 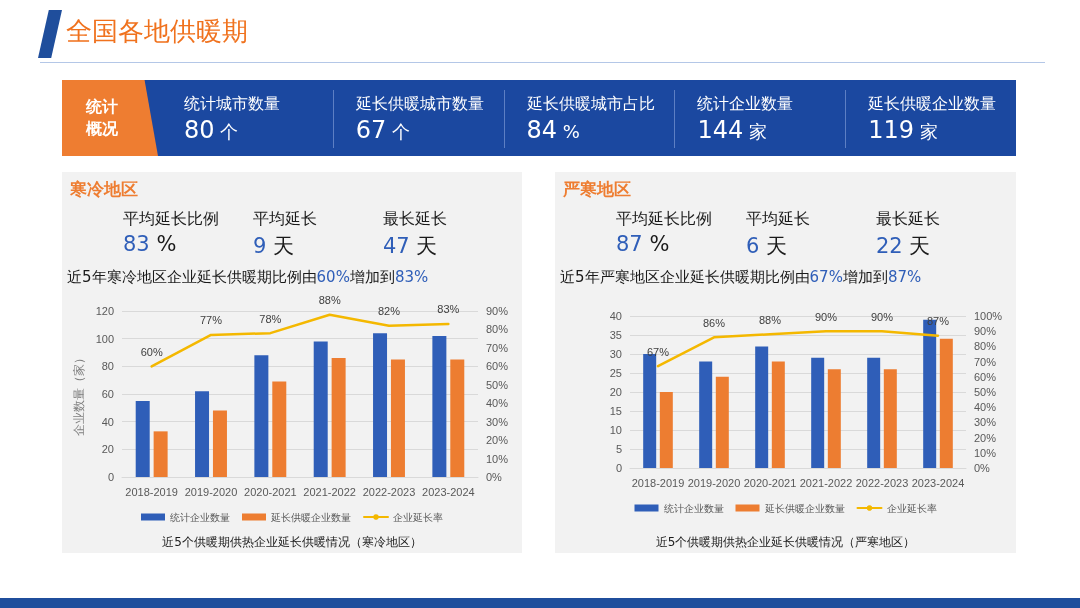 I want to click on text: 统计城市数量, so click(x=232, y=104).